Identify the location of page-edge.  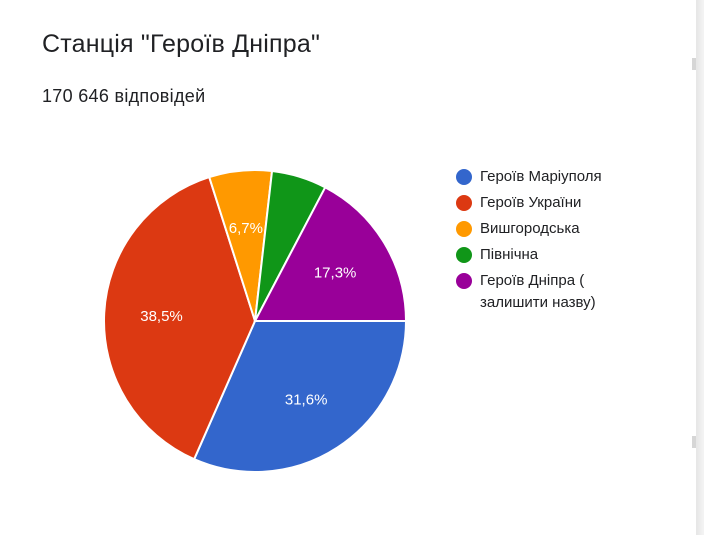
(700, 267).